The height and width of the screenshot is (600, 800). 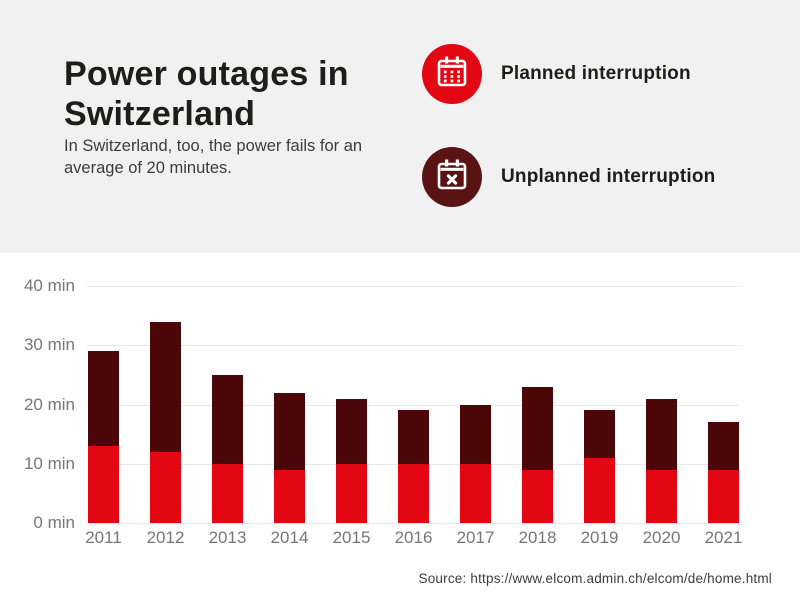 What do you see at coordinates (452, 177) in the screenshot?
I see `calendar-x-icon` at bounding box center [452, 177].